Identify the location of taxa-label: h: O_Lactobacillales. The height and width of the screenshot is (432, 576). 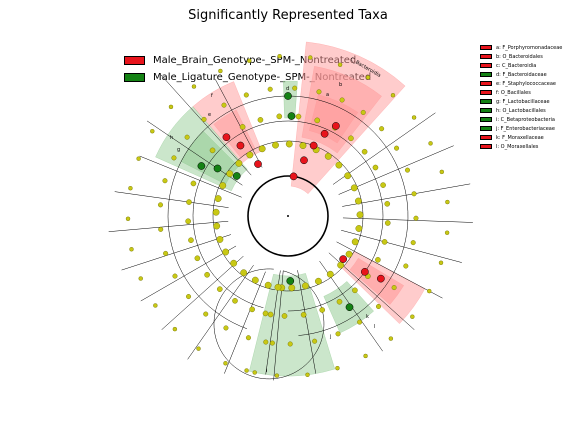
(521, 110).